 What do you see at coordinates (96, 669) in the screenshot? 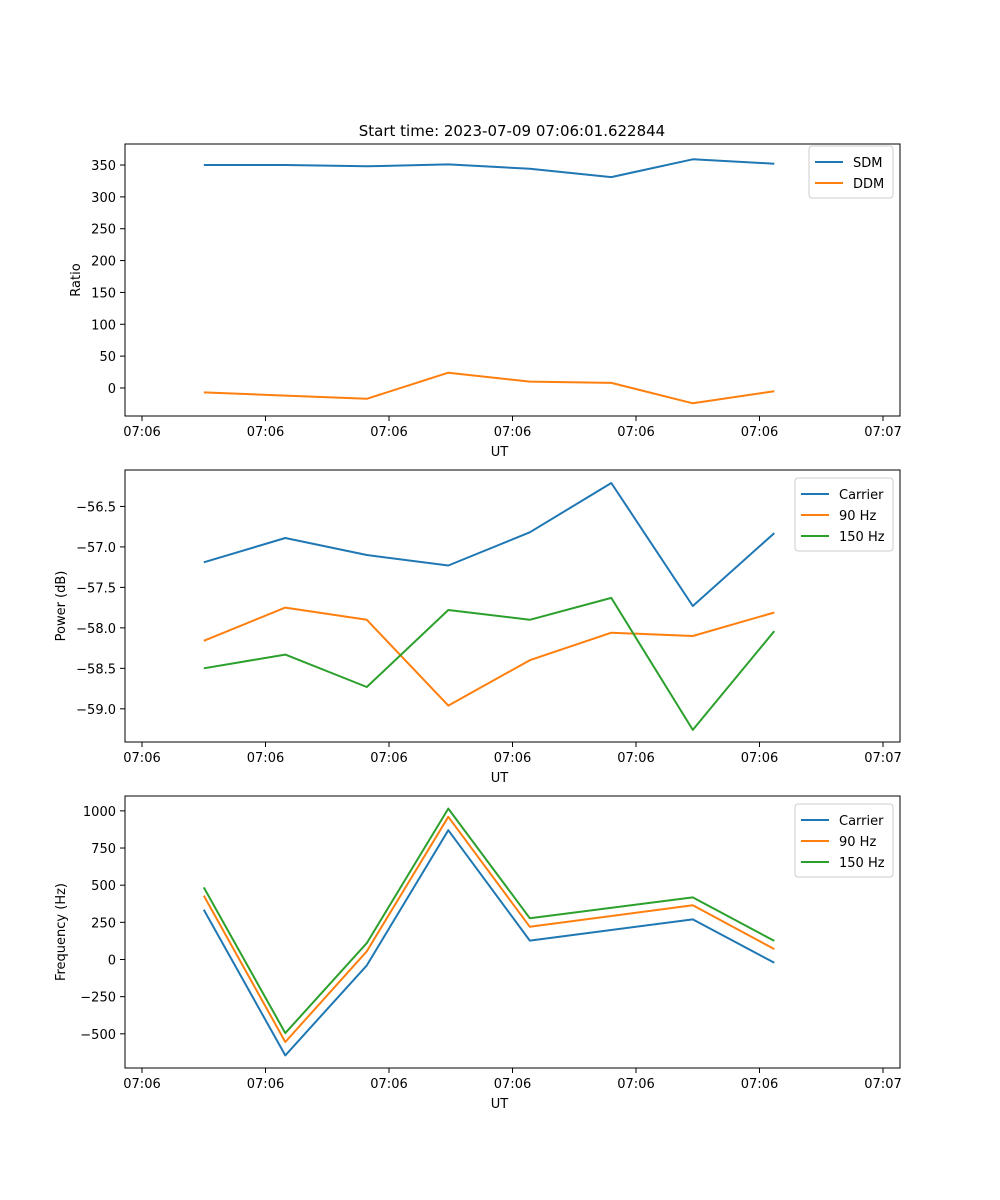
I see `y-tick-label: −58.5` at bounding box center [96, 669].